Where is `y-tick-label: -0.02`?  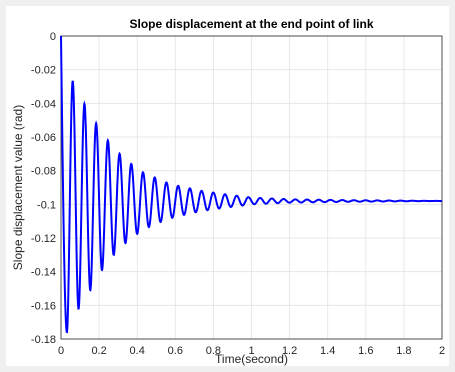 y-tick-label: -0.02 is located at coordinates (43, 71).